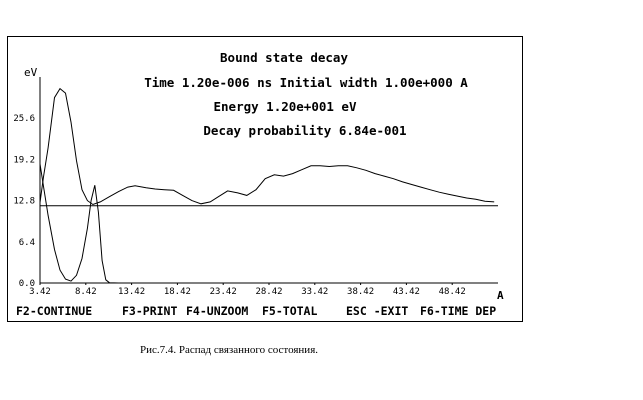 Image resolution: width=643 pixels, height=400 pixels. Describe the element at coordinates (27, 243) in the screenshot. I see `y-tick-label: 6.4` at that location.